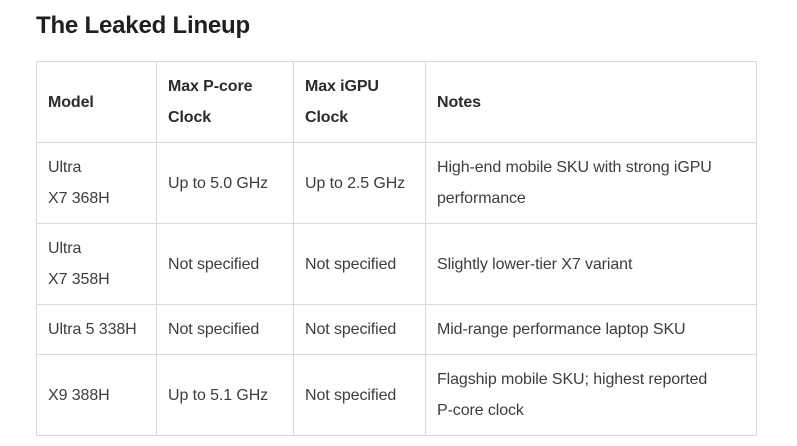 Image resolution: width=797 pixels, height=446 pixels. I want to click on cell-notes: Slightly lower-tier X7 variant, so click(591, 264).